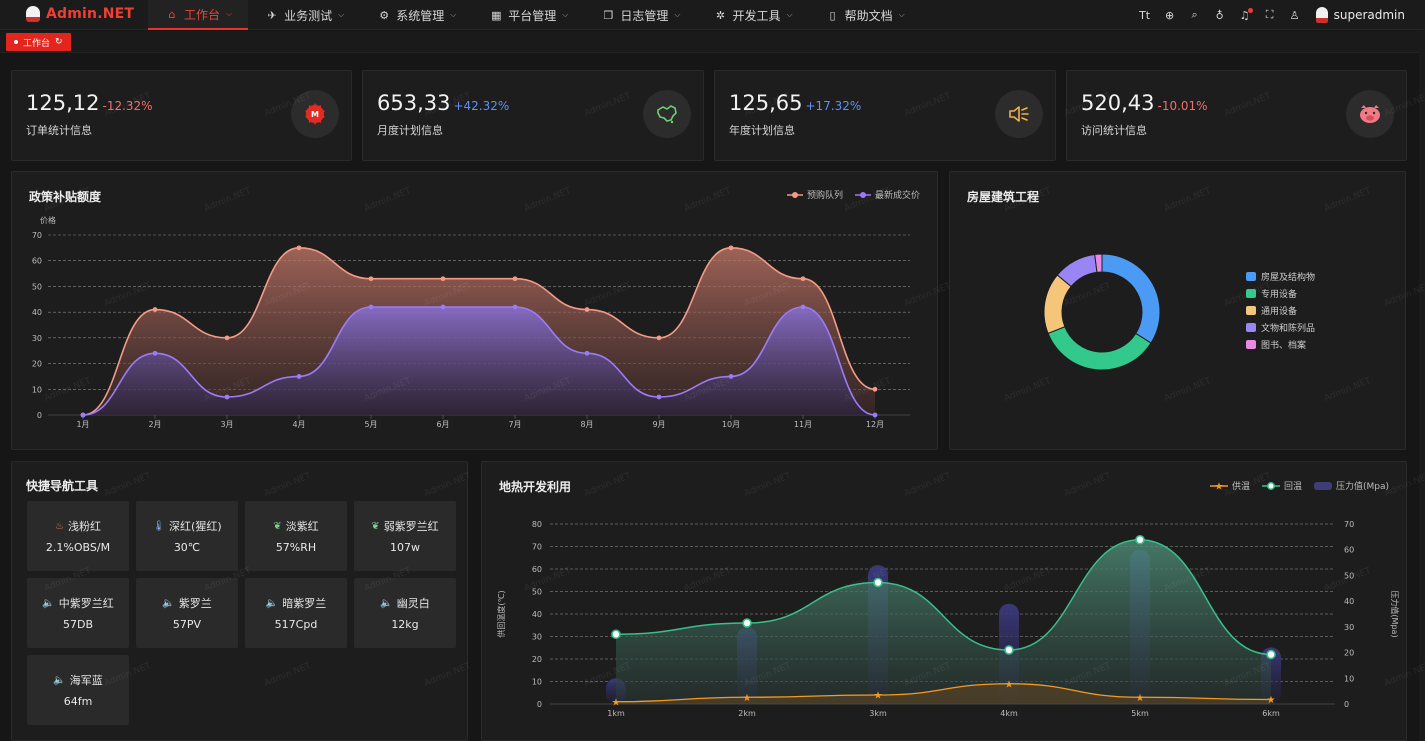 This screenshot has width=1425, height=741. What do you see at coordinates (187, 613) in the screenshot?
I see `quick-nav-tile: 🔈 紫罗兰 57PV` at bounding box center [187, 613].